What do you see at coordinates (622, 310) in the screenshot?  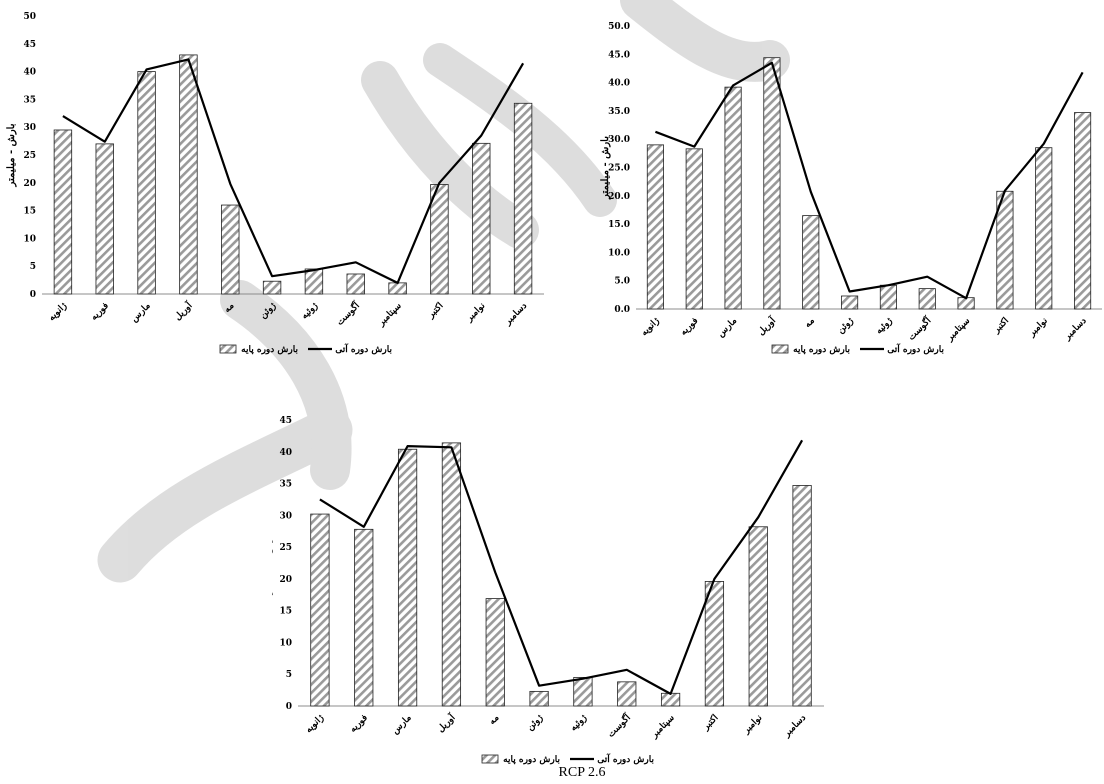 I see `y-tick-label: 0.0` at bounding box center [622, 310].